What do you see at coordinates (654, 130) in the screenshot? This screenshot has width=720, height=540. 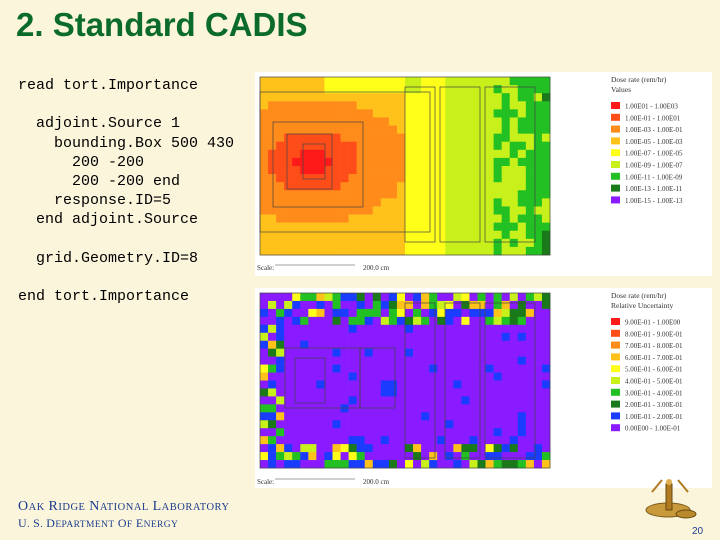 I see `legend-label: 1.00E-03 - 1.00E-01` at bounding box center [654, 130].